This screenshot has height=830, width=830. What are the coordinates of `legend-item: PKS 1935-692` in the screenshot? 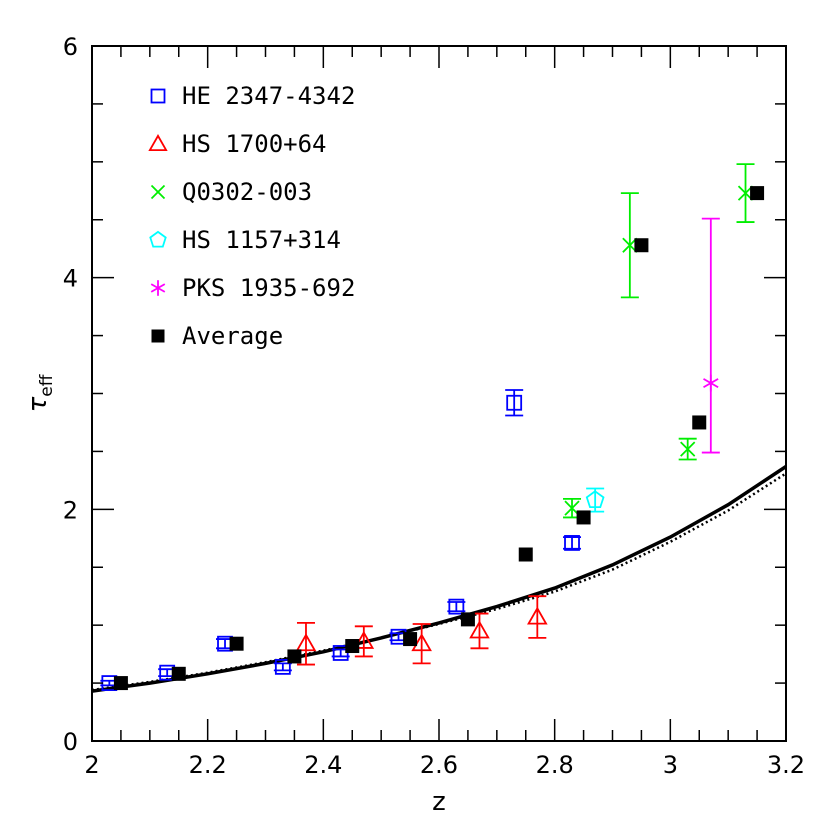 It's located at (252, 288).